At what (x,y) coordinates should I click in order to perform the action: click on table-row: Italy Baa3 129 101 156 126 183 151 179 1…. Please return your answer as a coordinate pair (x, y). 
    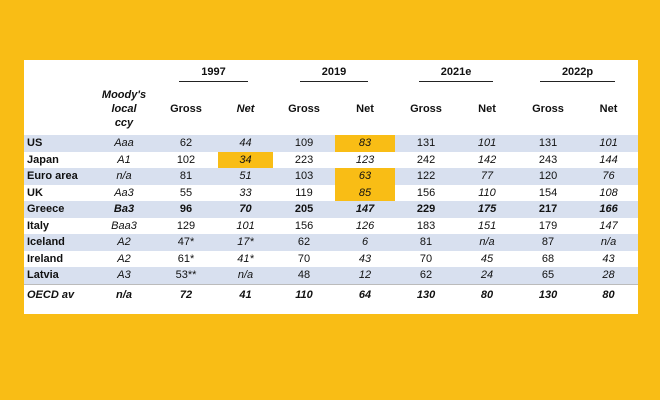
    Looking at the image, I should click on (322, 225).